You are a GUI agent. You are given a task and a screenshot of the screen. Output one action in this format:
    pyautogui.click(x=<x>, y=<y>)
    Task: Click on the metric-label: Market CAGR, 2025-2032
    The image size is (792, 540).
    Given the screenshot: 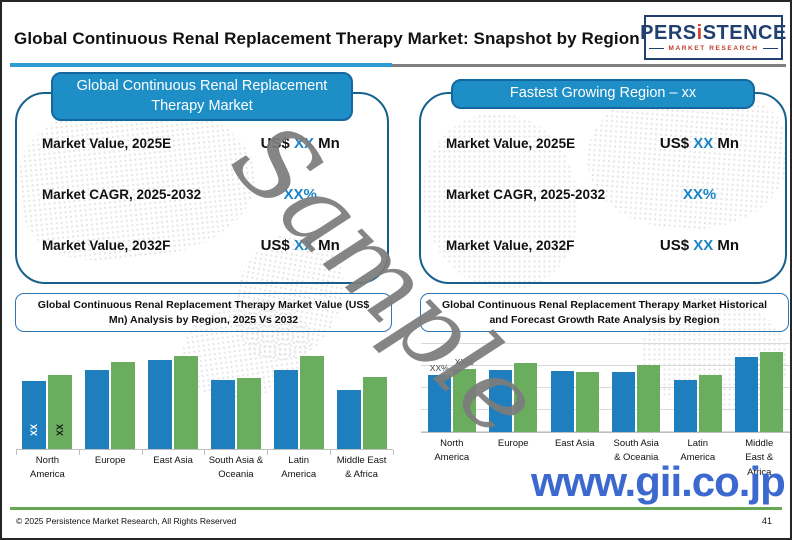 What is the action you would take?
    pyautogui.click(x=122, y=194)
    